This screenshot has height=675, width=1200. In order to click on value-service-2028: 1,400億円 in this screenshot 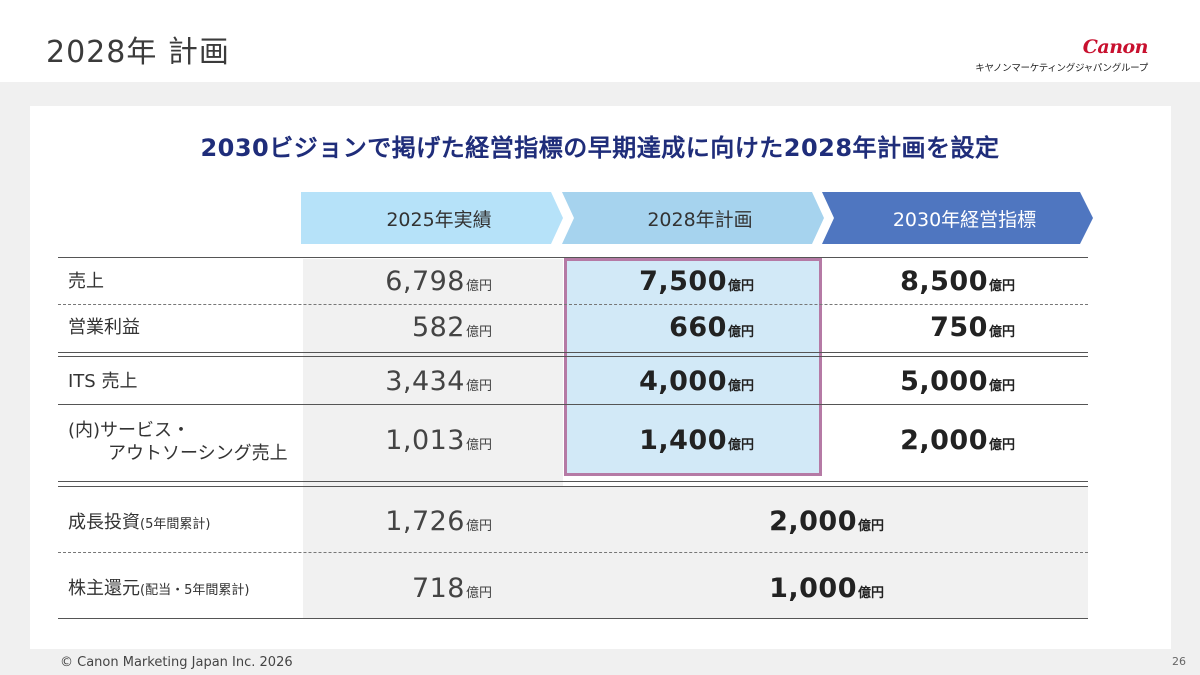, I will do `click(696, 440)`.